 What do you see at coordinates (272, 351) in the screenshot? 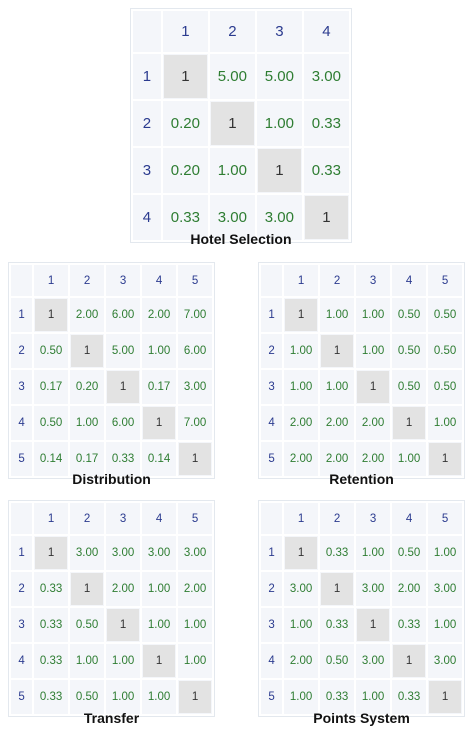
I see `row-header: 2` at bounding box center [272, 351].